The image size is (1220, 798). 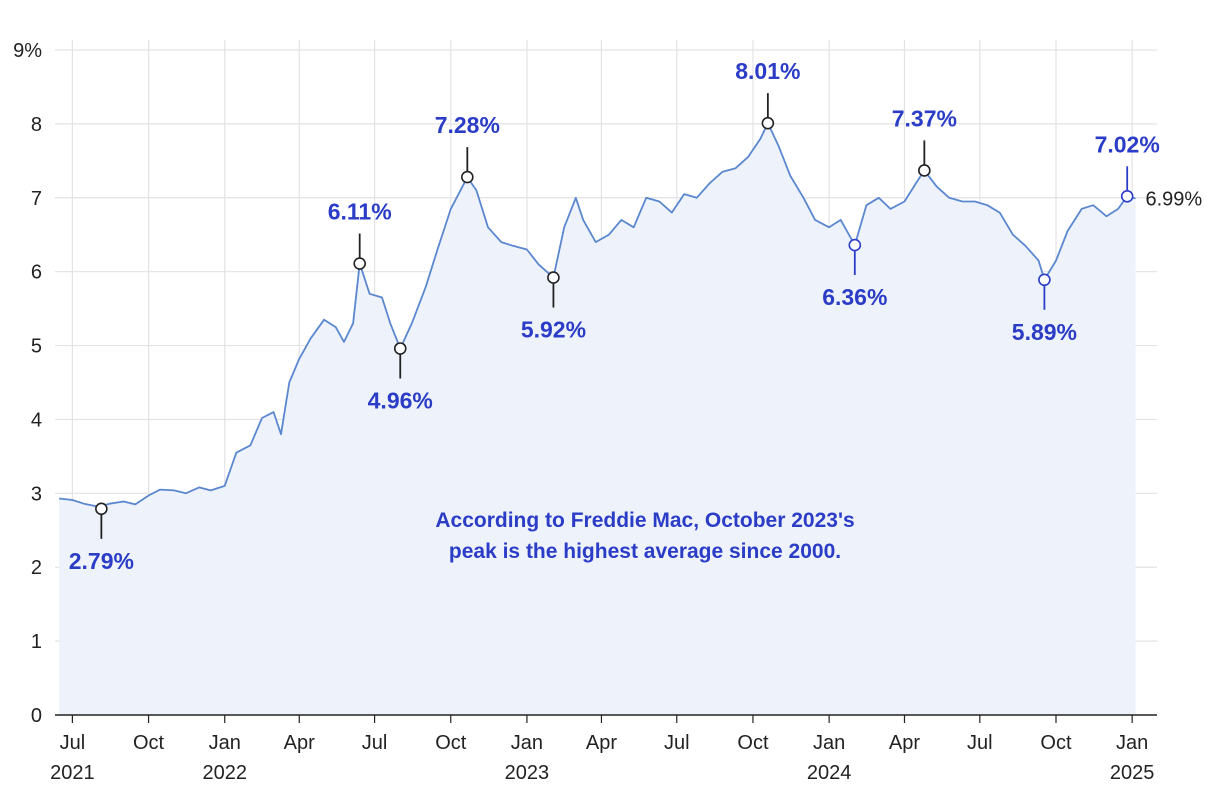 What do you see at coordinates (924, 118) in the screenshot?
I see `annotation-label: 7.37%` at bounding box center [924, 118].